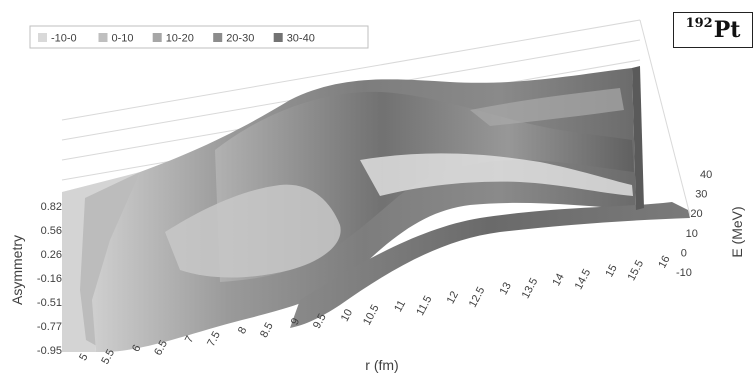  Describe the element at coordinates (636, 270) in the screenshot. I see `x-tick-label: 15.5` at that location.